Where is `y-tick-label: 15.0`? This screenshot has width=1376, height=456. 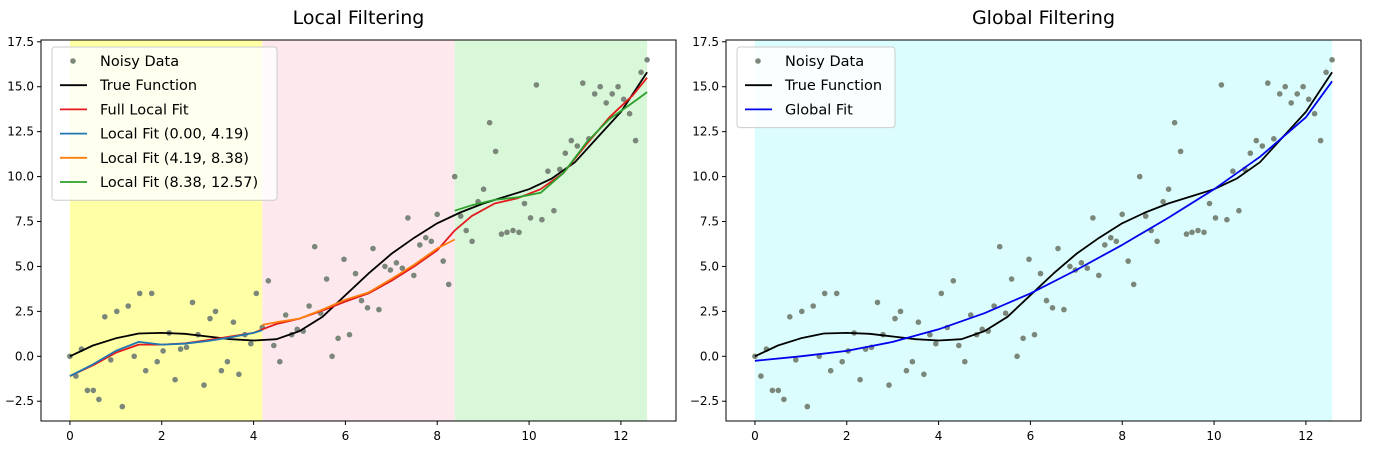
y-tick-label: 15.0 is located at coordinates (705, 87).